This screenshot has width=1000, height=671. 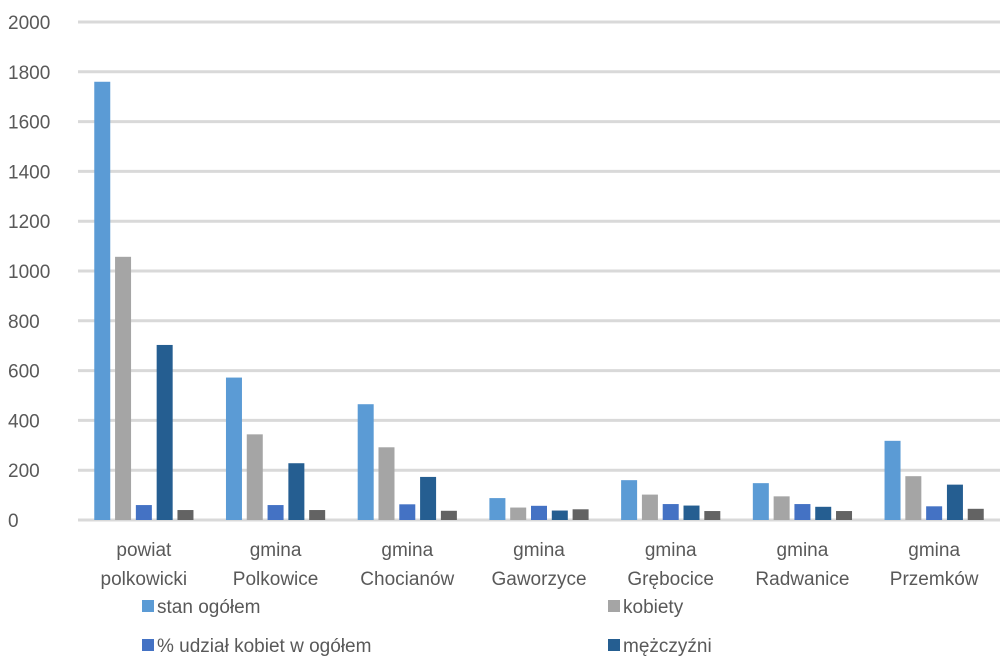 I want to click on x-category-label: gmina Przemków, so click(x=934, y=565).